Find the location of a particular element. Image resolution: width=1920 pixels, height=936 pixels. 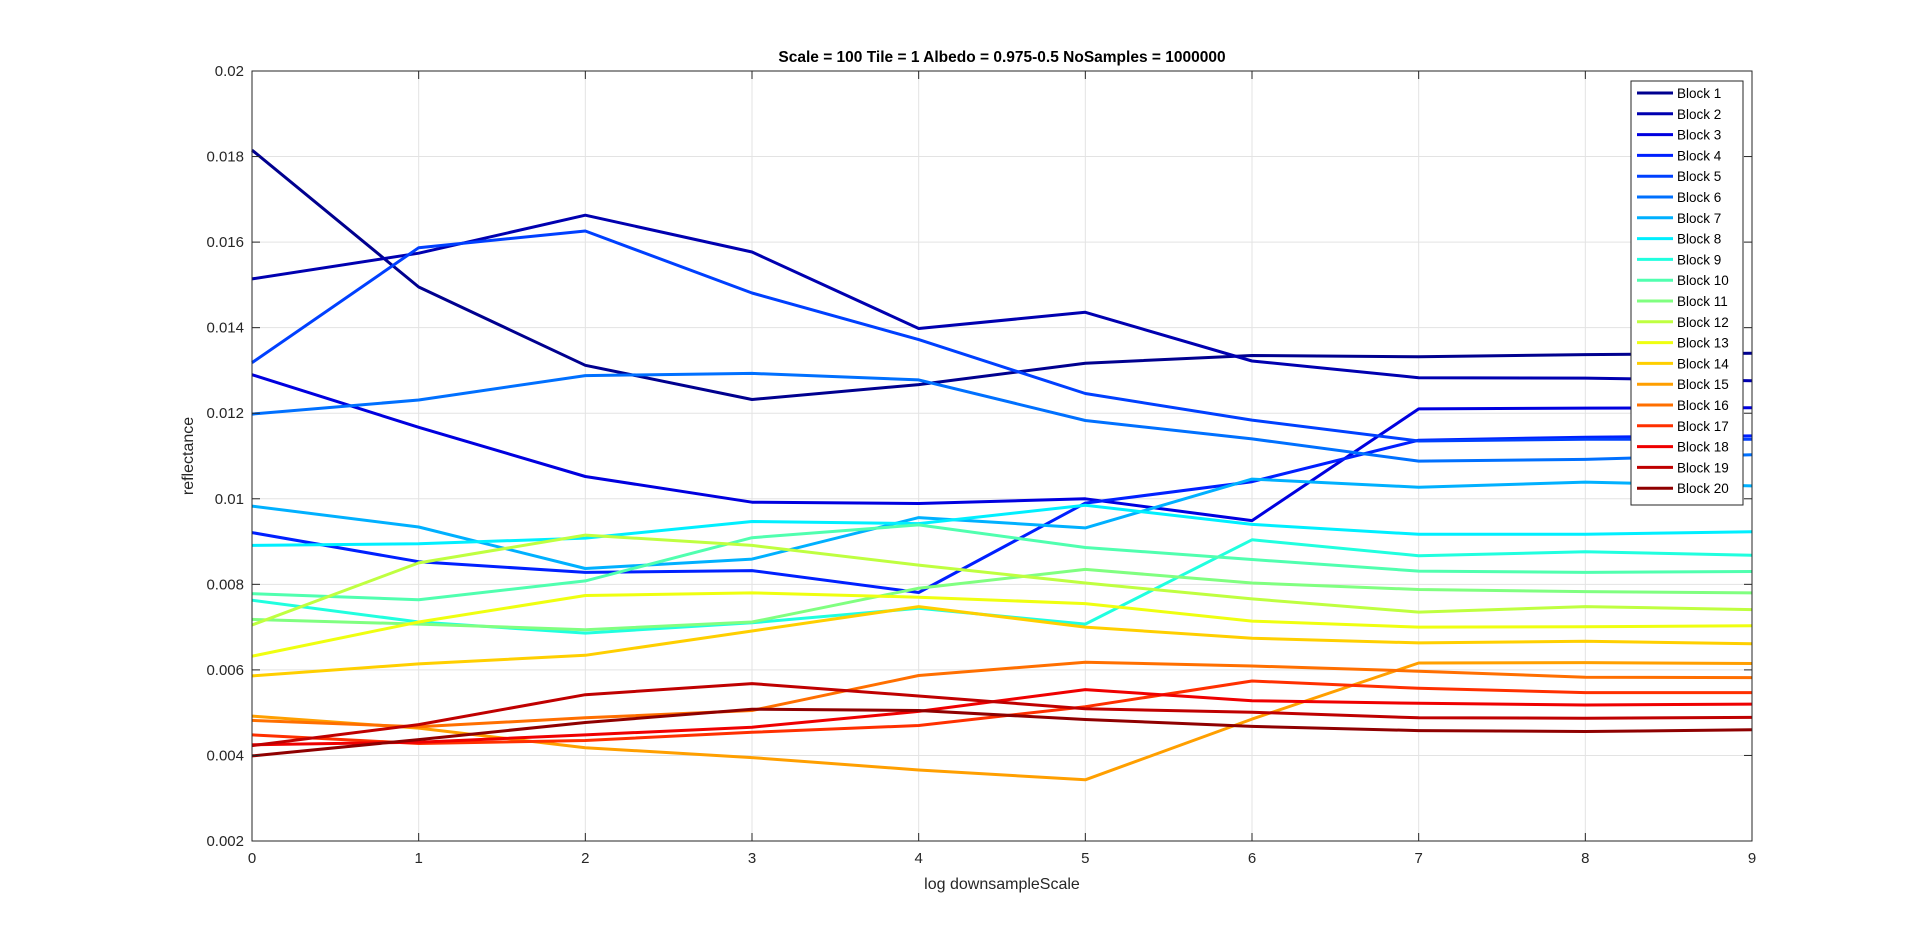

legend-box is located at coordinates (1687, 293).